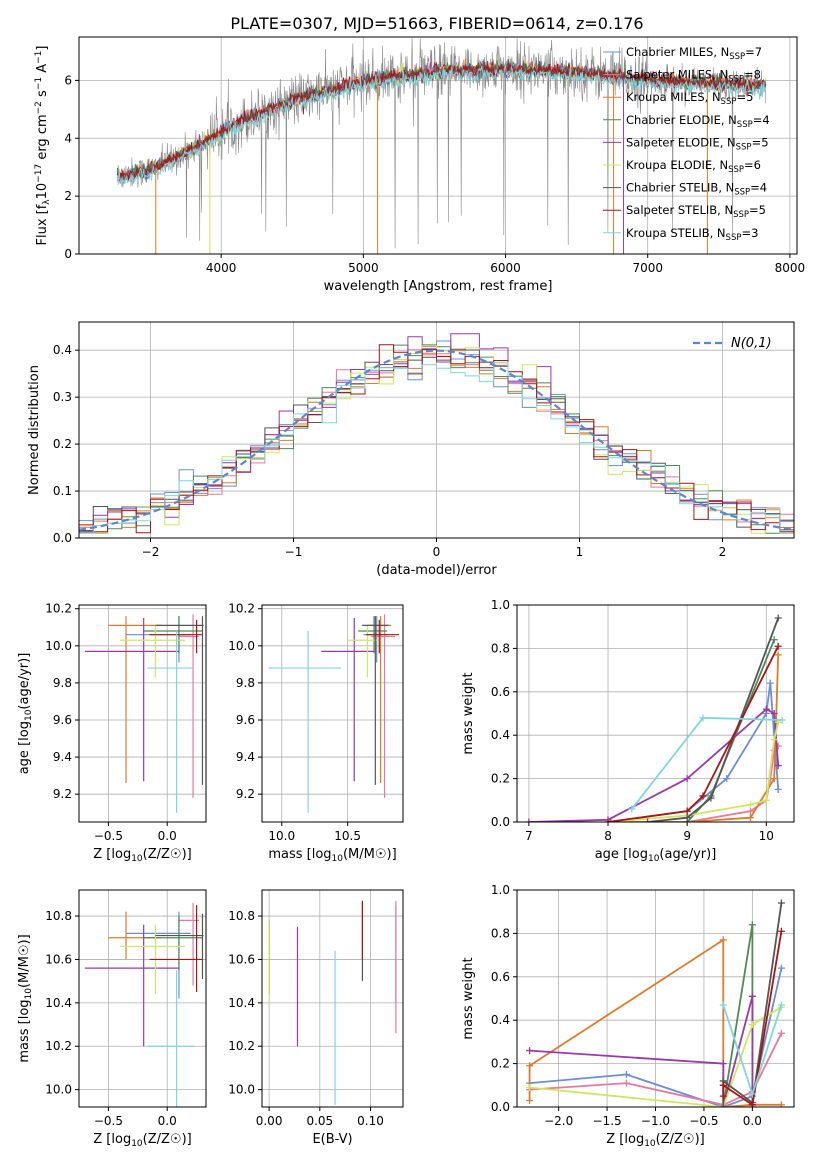  I want to click on x-tick-label: 0.00, so click(269, 1121).